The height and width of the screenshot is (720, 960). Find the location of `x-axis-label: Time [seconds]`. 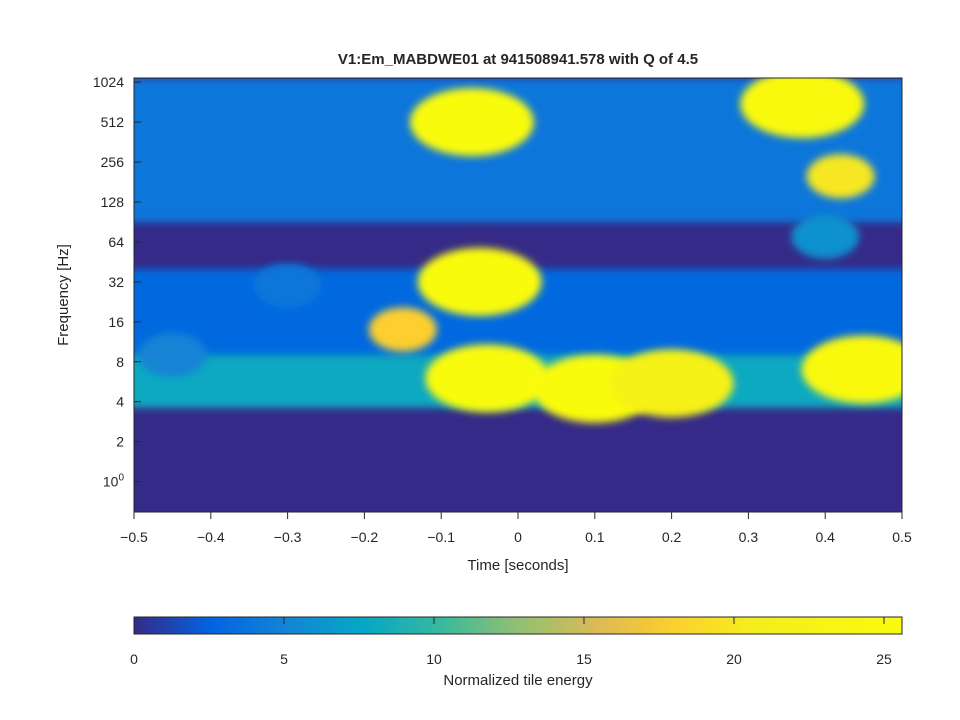

x-axis-label: Time [seconds] is located at coordinates (517, 565).